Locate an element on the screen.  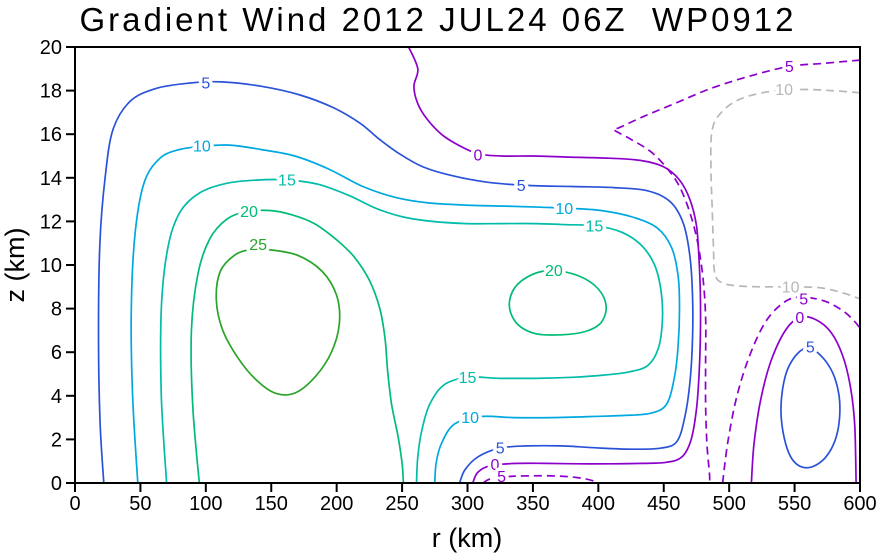
y-tick-label: 8 is located at coordinates (56, 310).